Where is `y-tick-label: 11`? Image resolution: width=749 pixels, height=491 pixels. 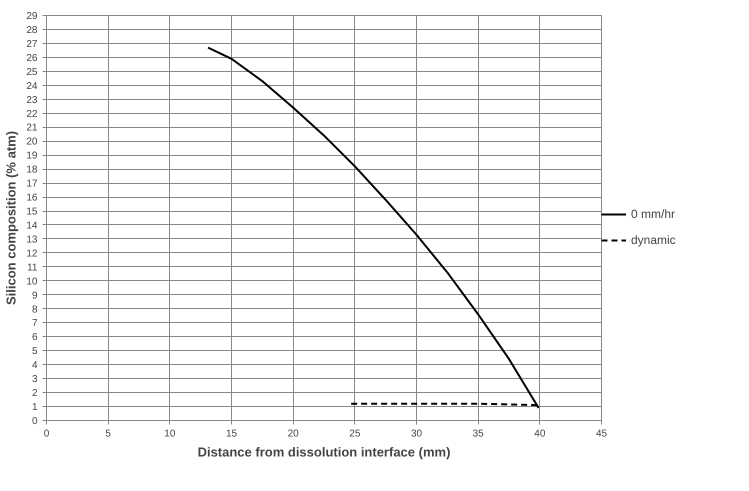
y-tick-label: 11 is located at coordinates (32, 268).